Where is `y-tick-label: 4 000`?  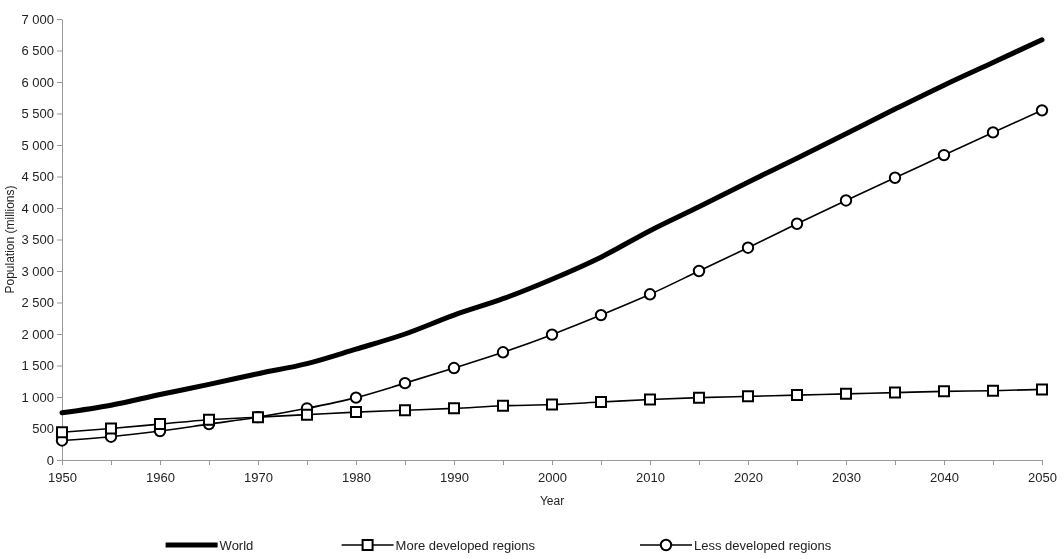 y-tick-label: 4 000 is located at coordinates (37, 208).